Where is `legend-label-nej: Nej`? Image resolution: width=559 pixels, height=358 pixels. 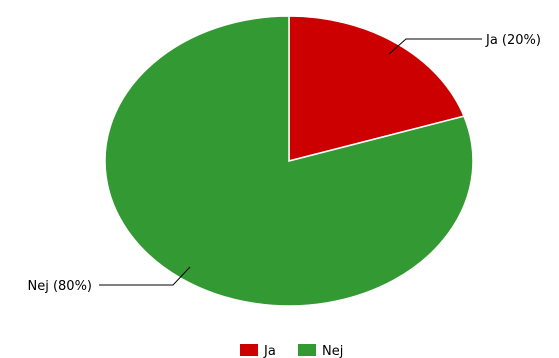 legend-label-nej: Nej is located at coordinates (332, 351).